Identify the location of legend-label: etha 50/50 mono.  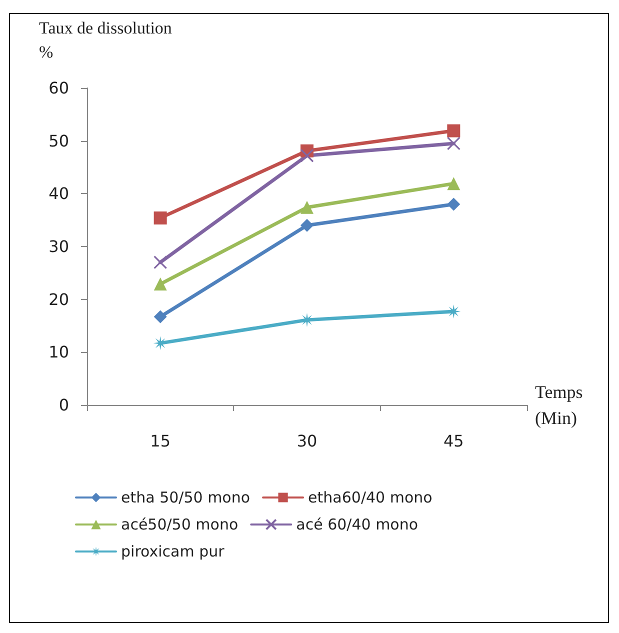
(185, 497).